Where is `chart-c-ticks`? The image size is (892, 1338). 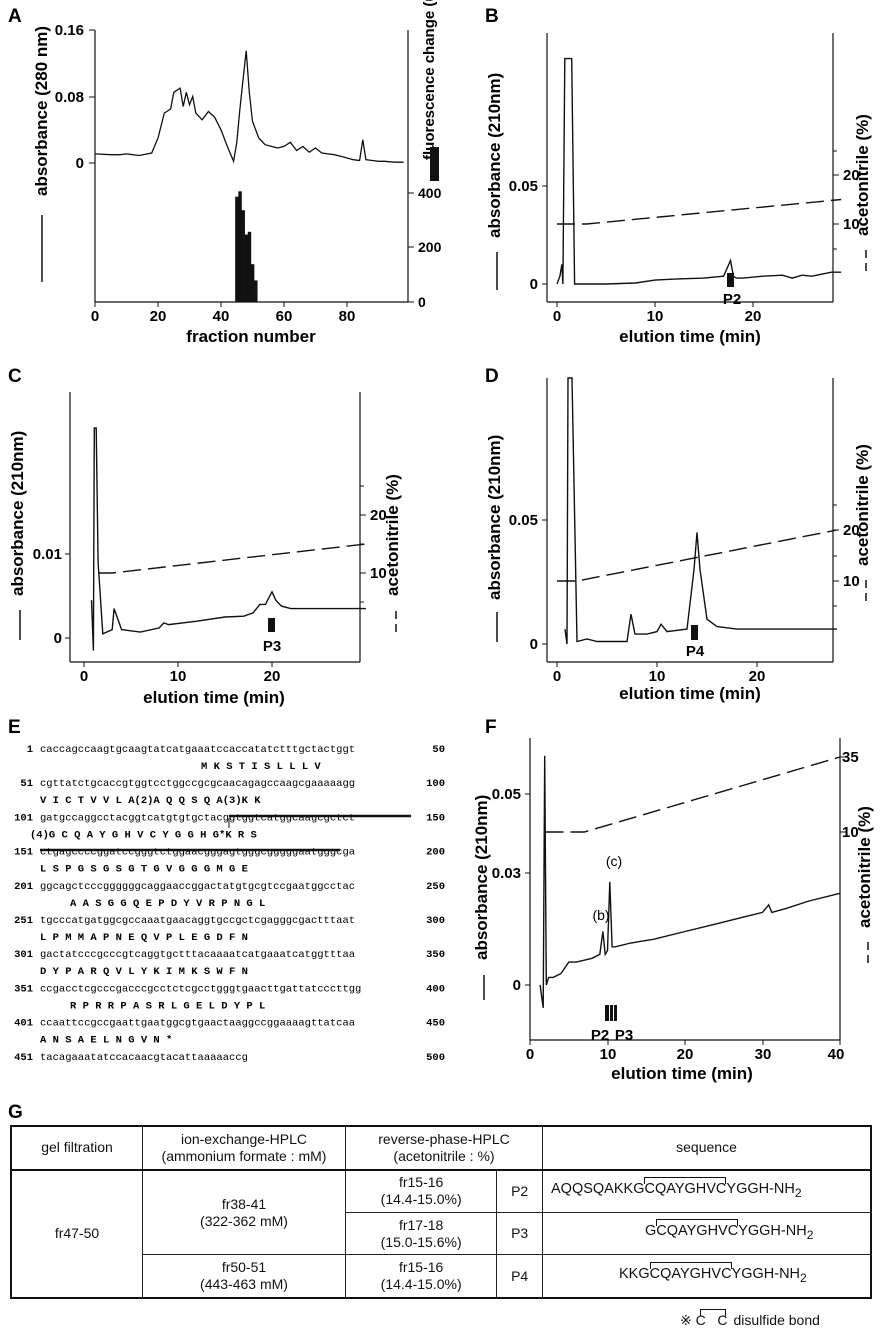
chart-c-ticks is located at coordinates (215, 576).